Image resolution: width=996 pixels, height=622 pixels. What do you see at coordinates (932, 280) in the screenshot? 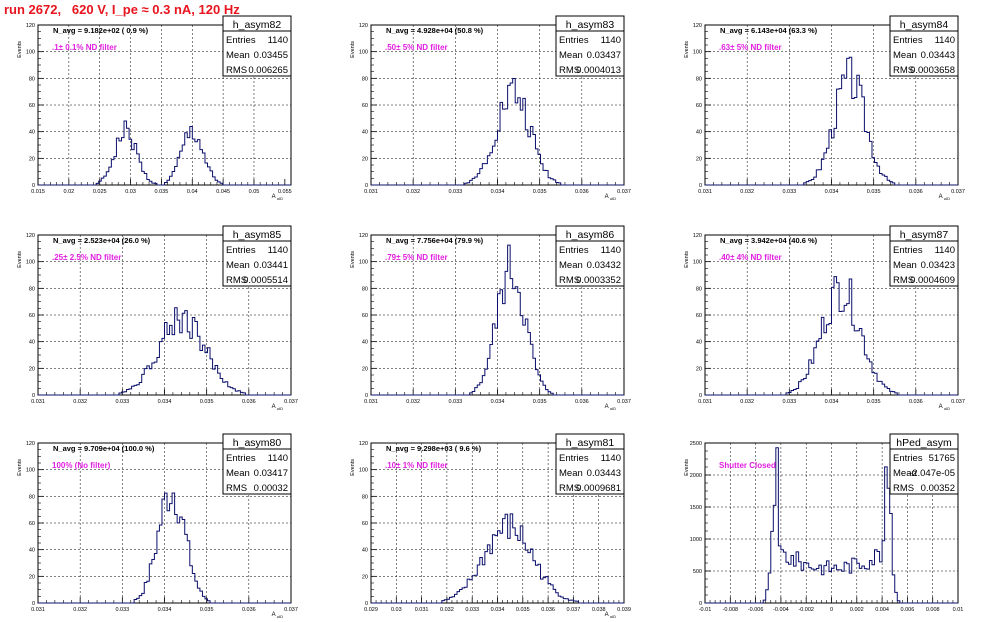
I see `stats-value: 0.0004609` at bounding box center [932, 280].